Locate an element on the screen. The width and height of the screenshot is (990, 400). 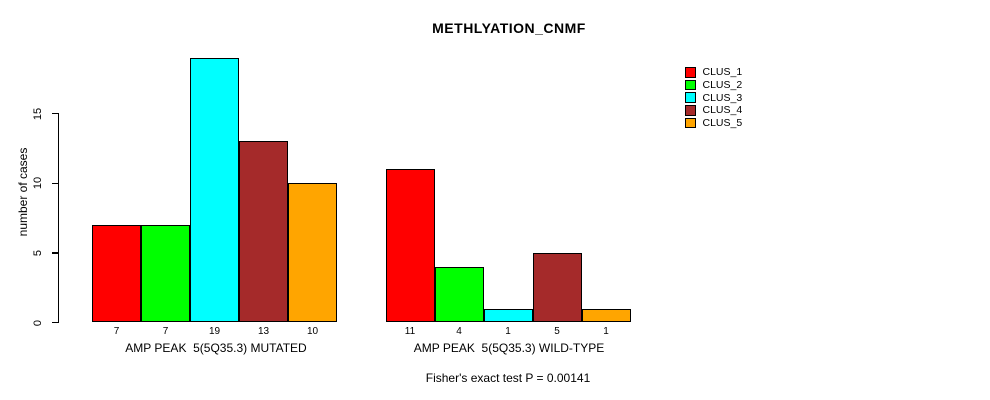
legend-label: CLUS_4 is located at coordinates (722, 110).